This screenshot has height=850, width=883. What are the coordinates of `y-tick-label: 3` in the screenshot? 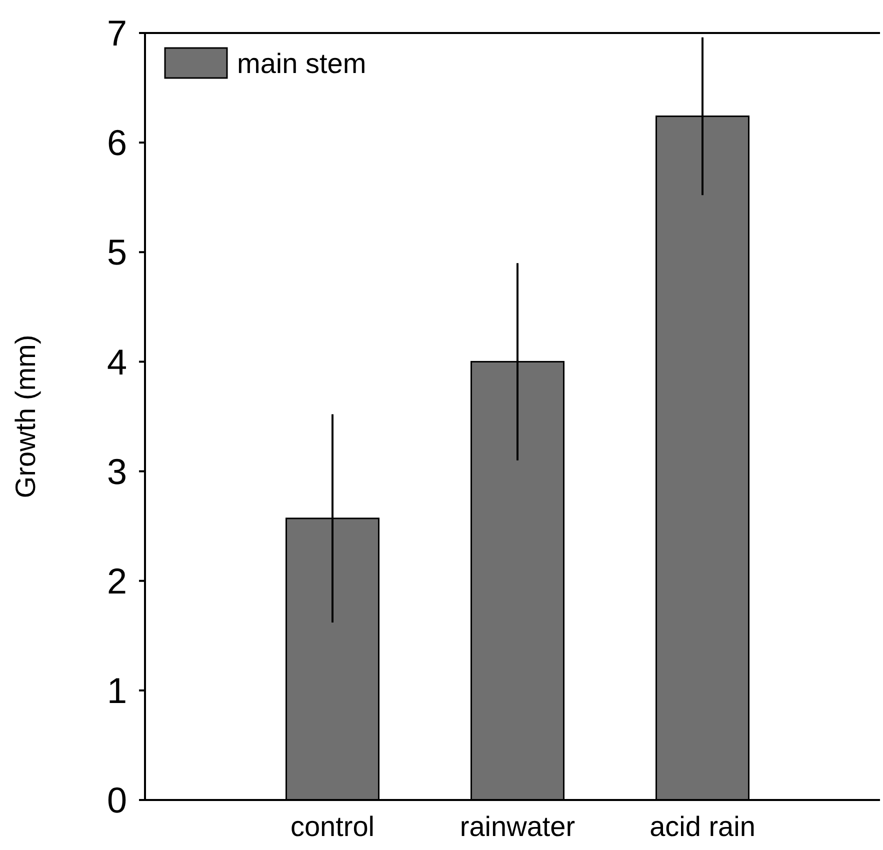 It's located at (116, 471).